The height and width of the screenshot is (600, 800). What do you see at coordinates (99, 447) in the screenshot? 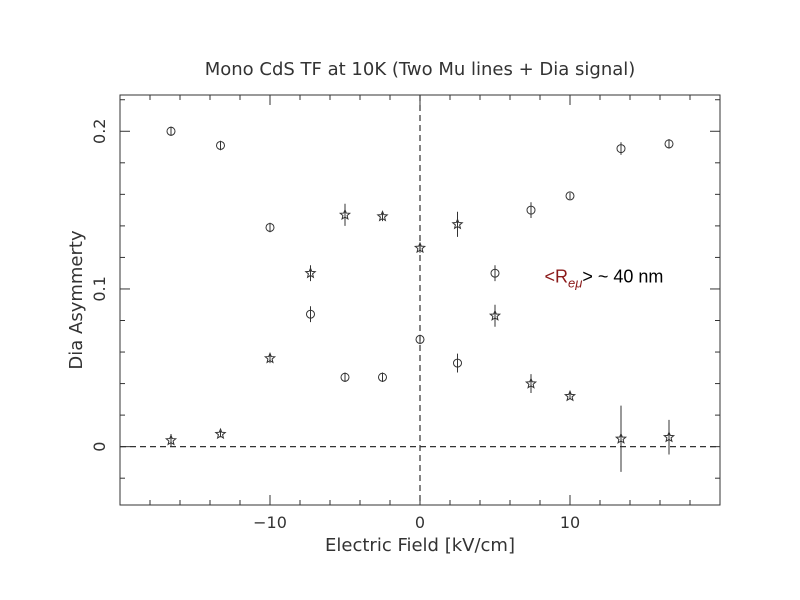
I see `y-tick-label: 0` at bounding box center [99, 447].